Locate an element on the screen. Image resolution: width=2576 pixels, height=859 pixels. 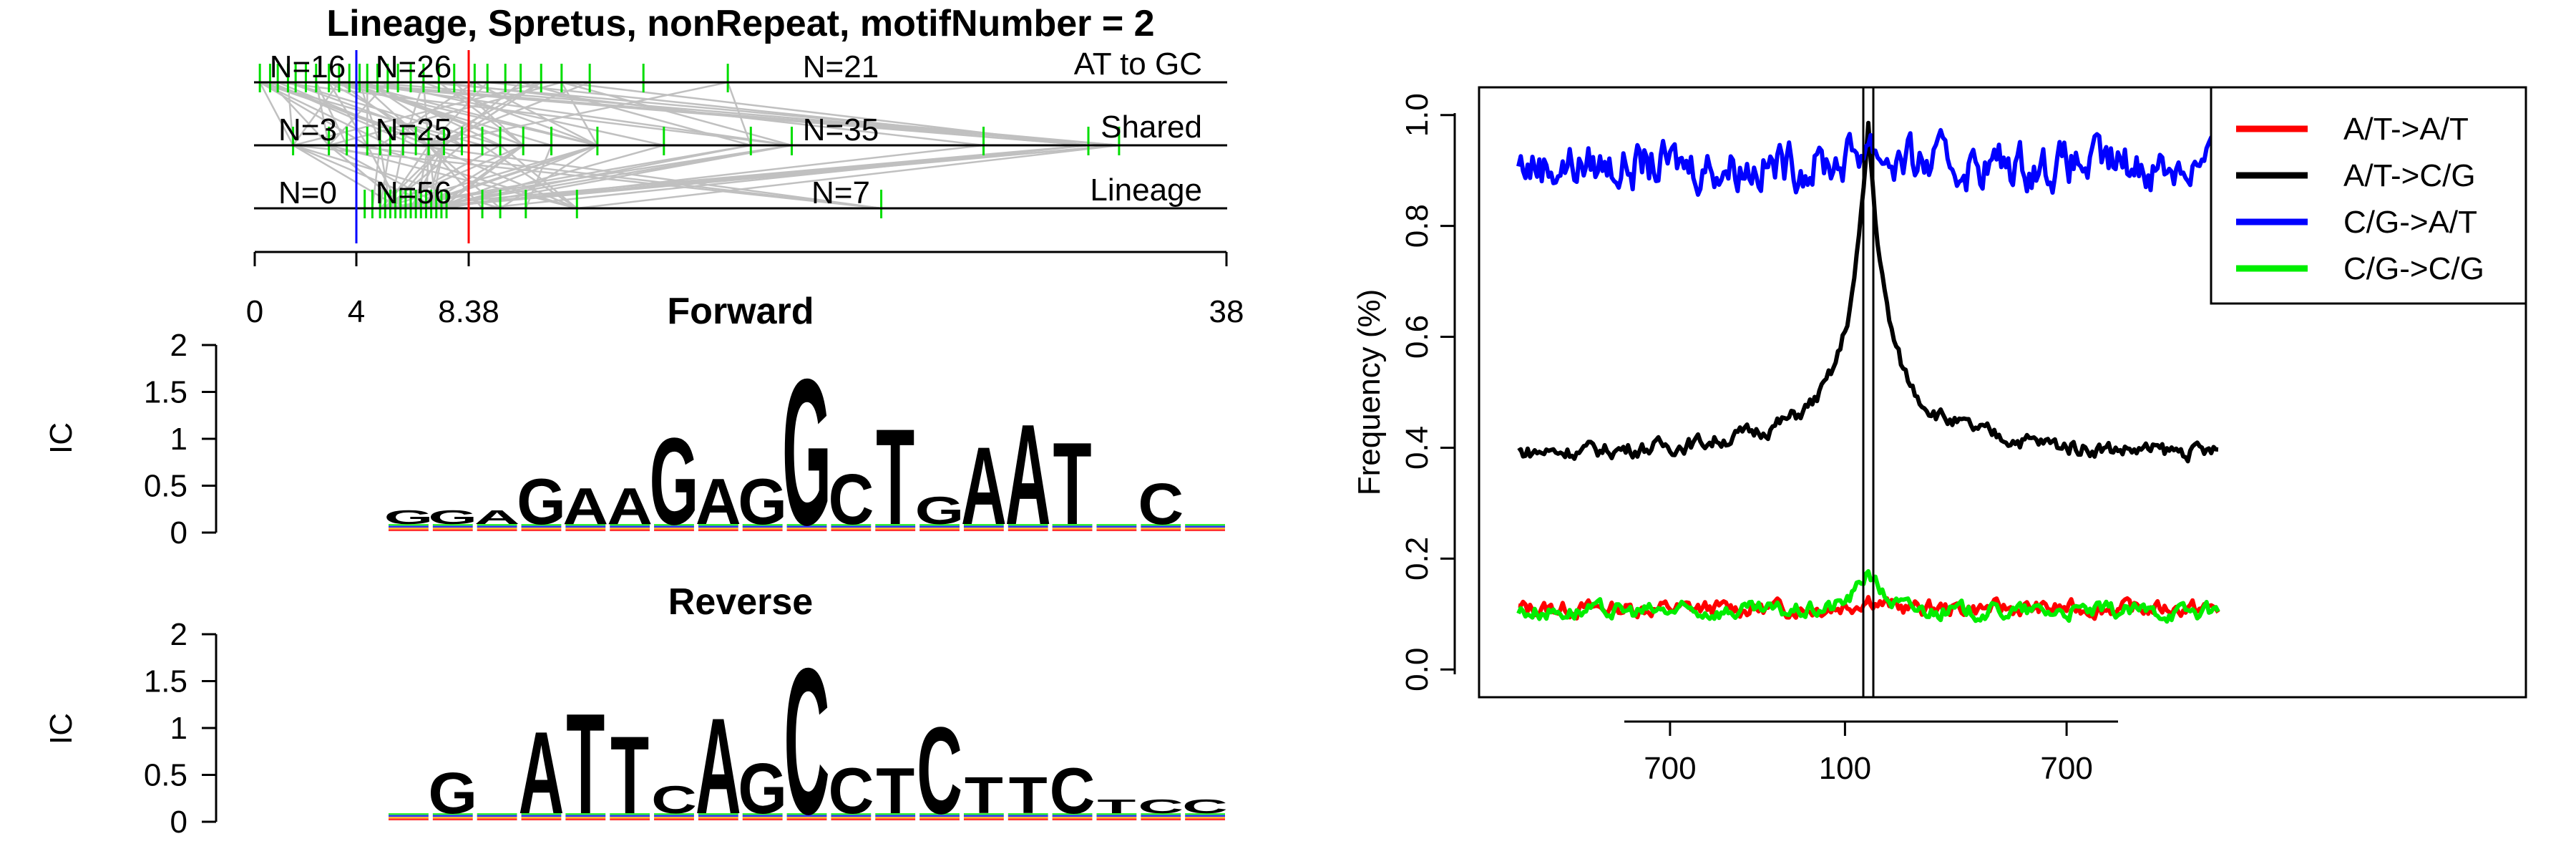
forward-title: Forward is located at coordinates (740, 311).